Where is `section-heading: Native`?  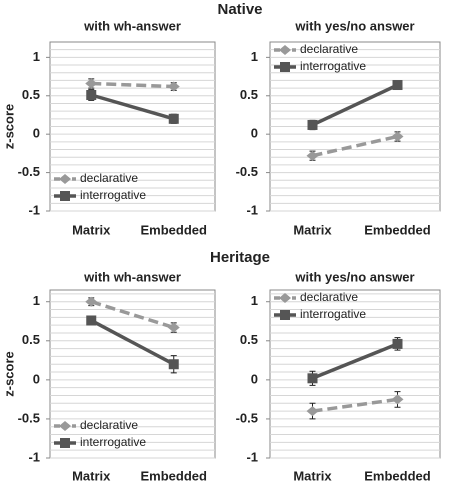 section-heading: Native is located at coordinates (239, 9).